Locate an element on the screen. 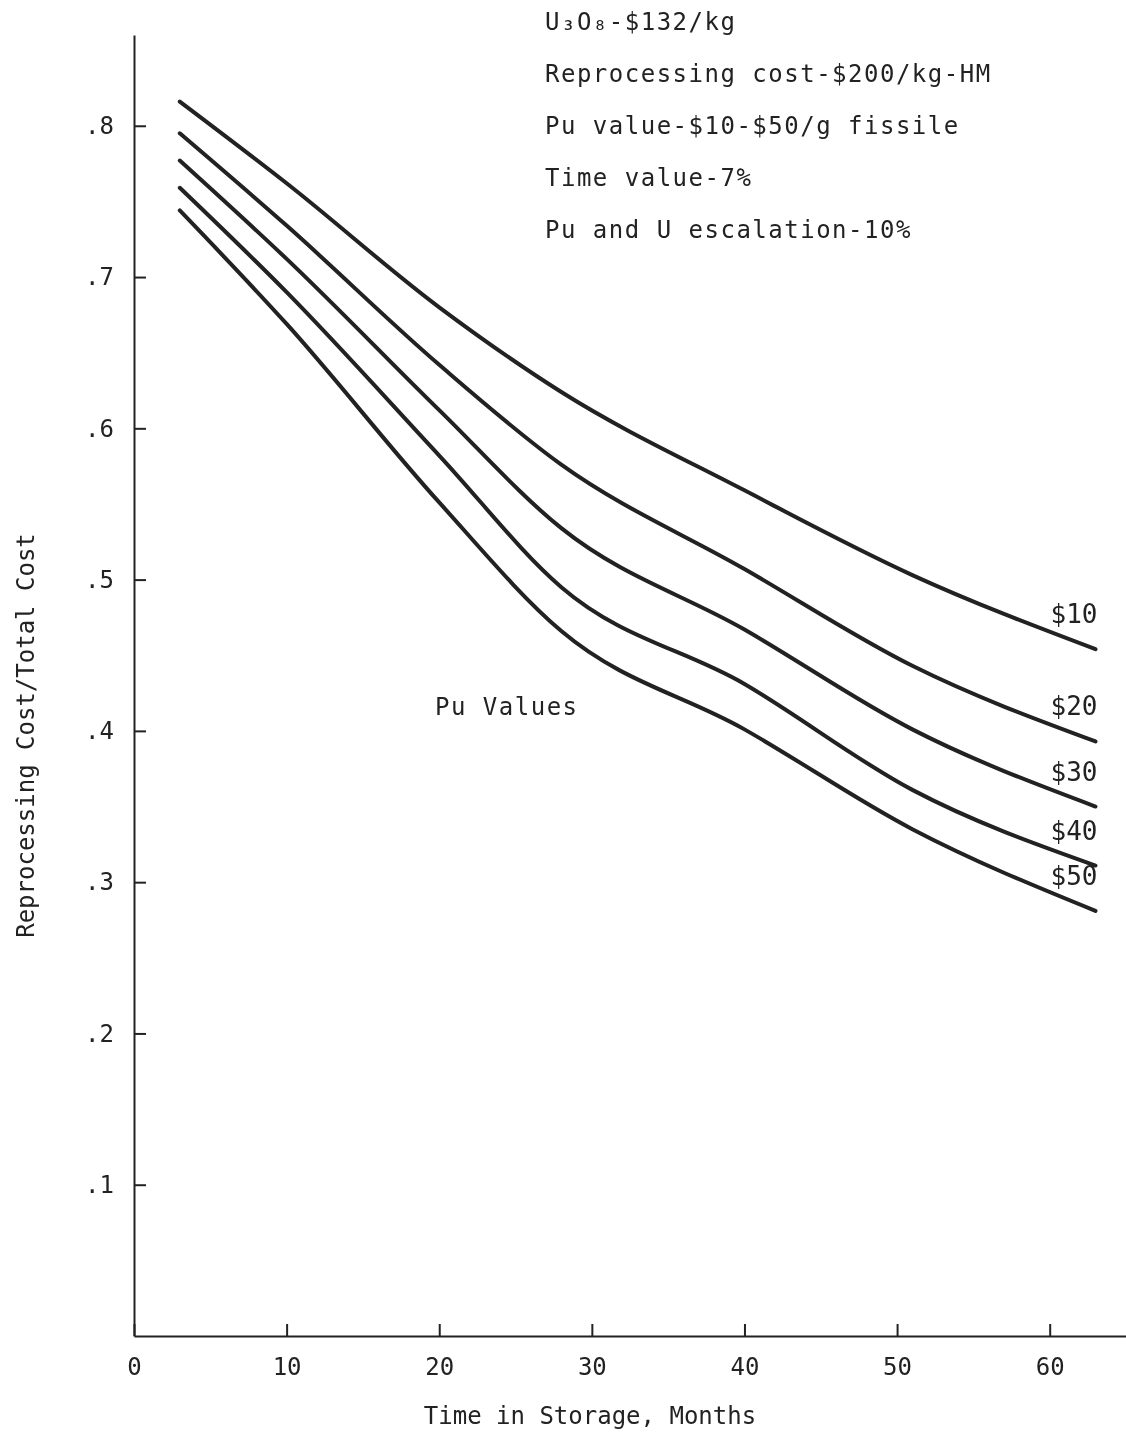 The height and width of the screenshot is (1436, 1126). y-tick-label: .6 is located at coordinates (99, 428).